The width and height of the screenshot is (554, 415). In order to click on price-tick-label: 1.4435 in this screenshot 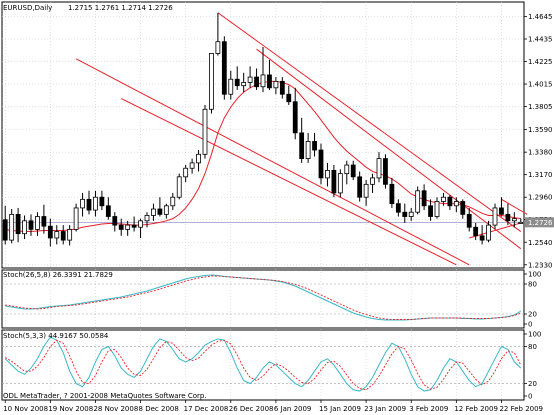, I will do `click(540, 40)`.